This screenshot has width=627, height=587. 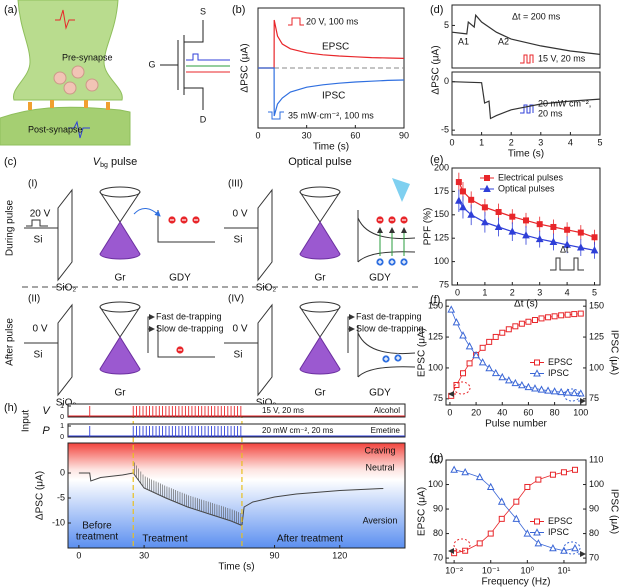 I want to click on cell-roman: (IV), so click(x=236, y=299).